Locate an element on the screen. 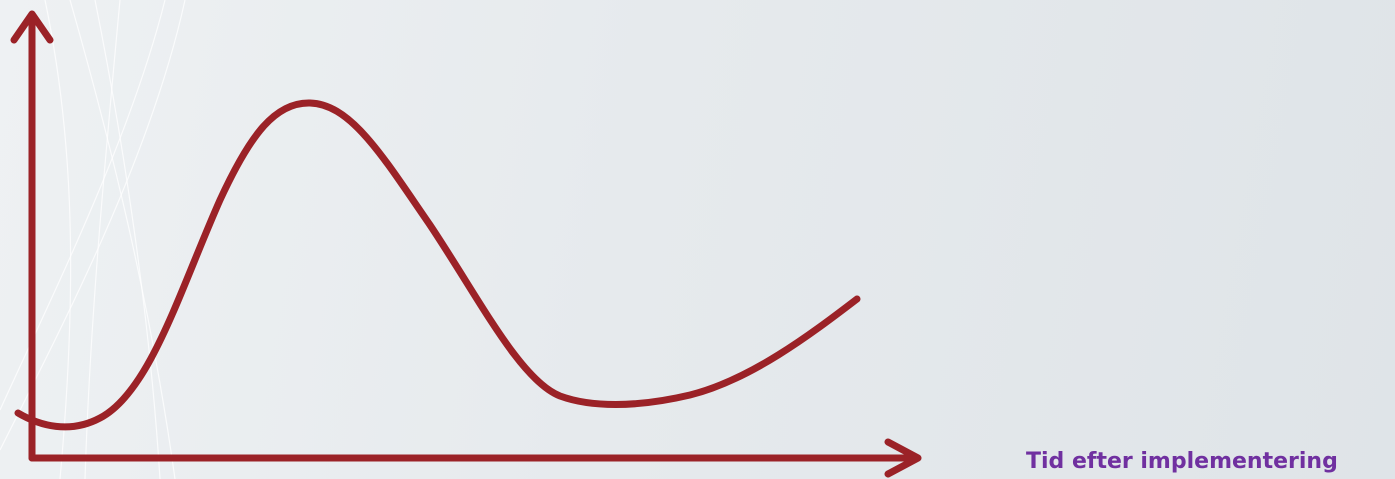  x-axis-arrow is located at coordinates (475, 458).